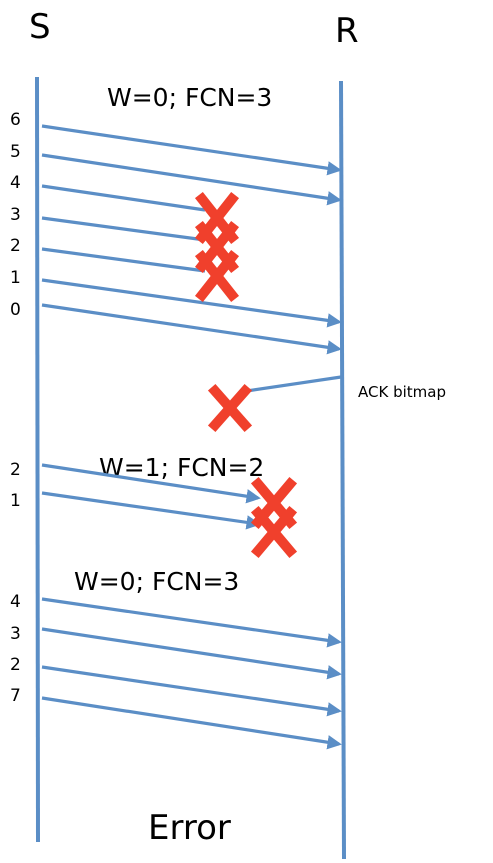 This screenshot has width=493, height=863. I want to click on fragment-number: 0, so click(15, 310).